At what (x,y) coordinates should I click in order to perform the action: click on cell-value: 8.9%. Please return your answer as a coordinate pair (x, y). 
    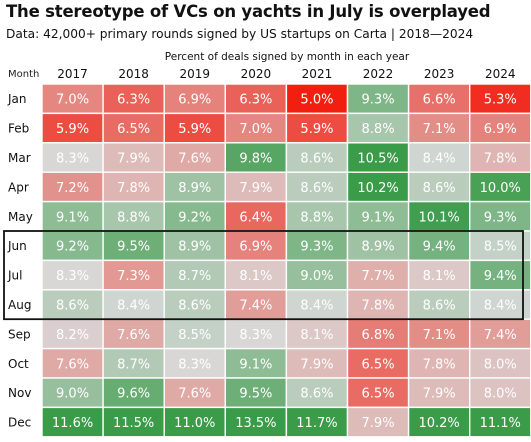
    Looking at the image, I should click on (378, 247).